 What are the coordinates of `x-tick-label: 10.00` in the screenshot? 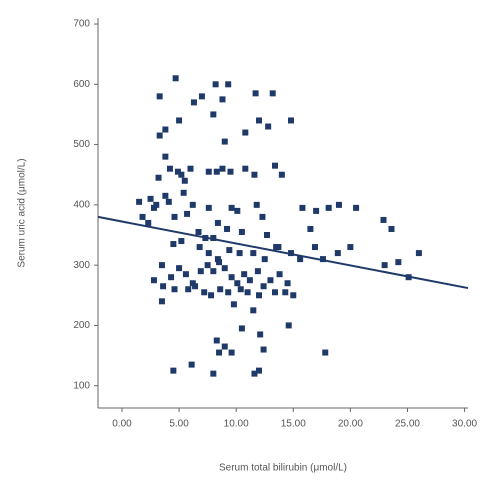 It's located at (236, 424).